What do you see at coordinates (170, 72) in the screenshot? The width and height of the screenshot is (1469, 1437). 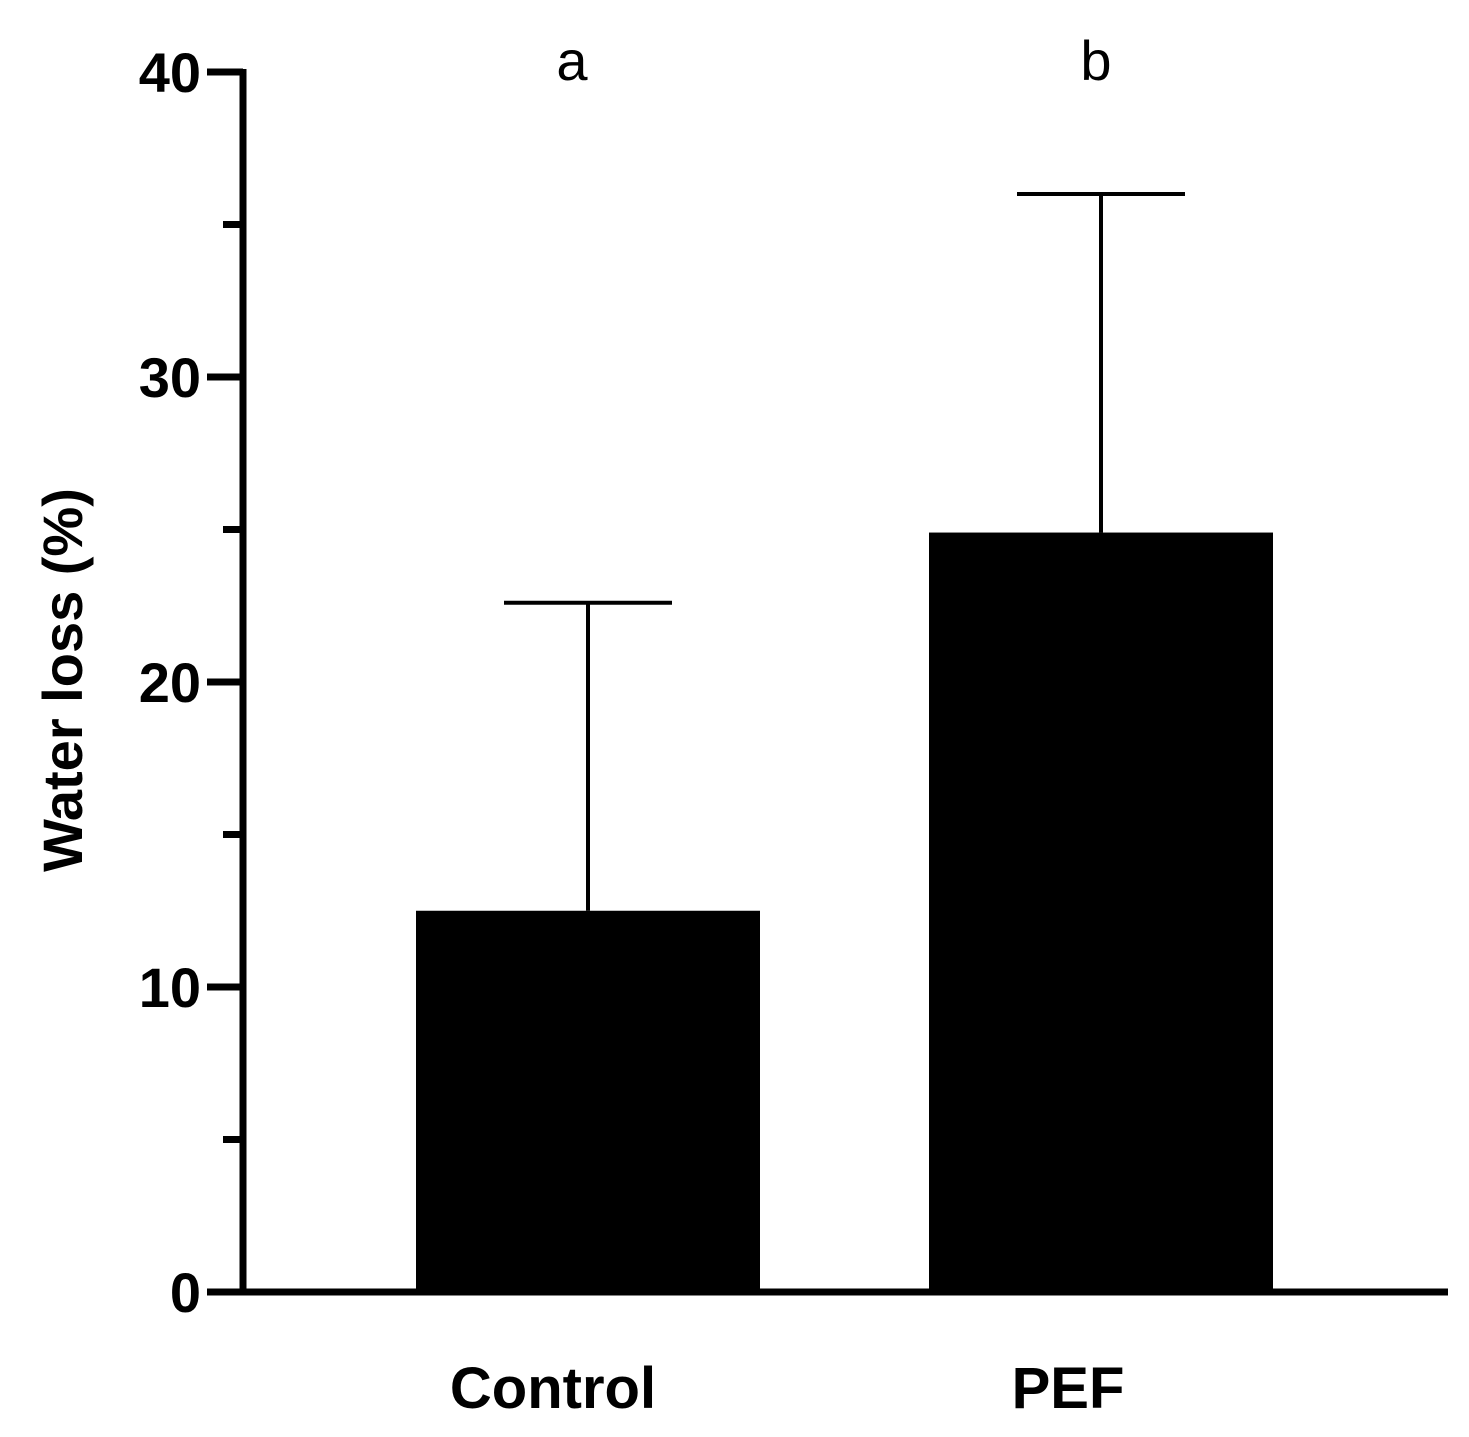 I see `y-tick-label: 40` at bounding box center [170, 72].